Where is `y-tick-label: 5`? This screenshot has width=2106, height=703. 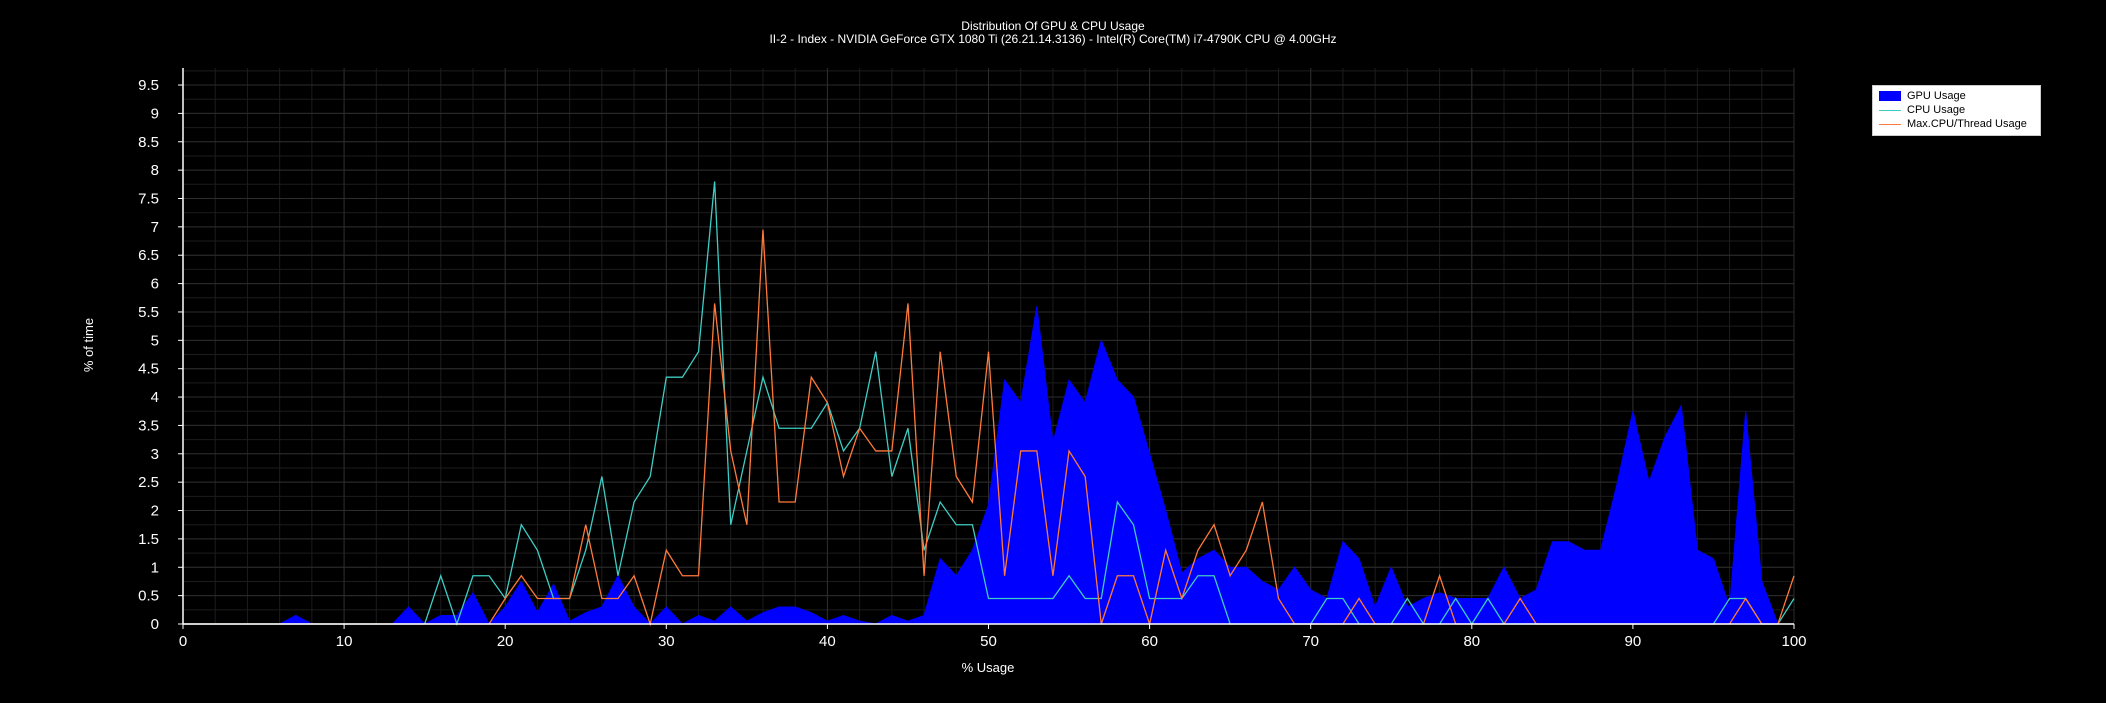
y-tick-label: 5 is located at coordinates (155, 340).